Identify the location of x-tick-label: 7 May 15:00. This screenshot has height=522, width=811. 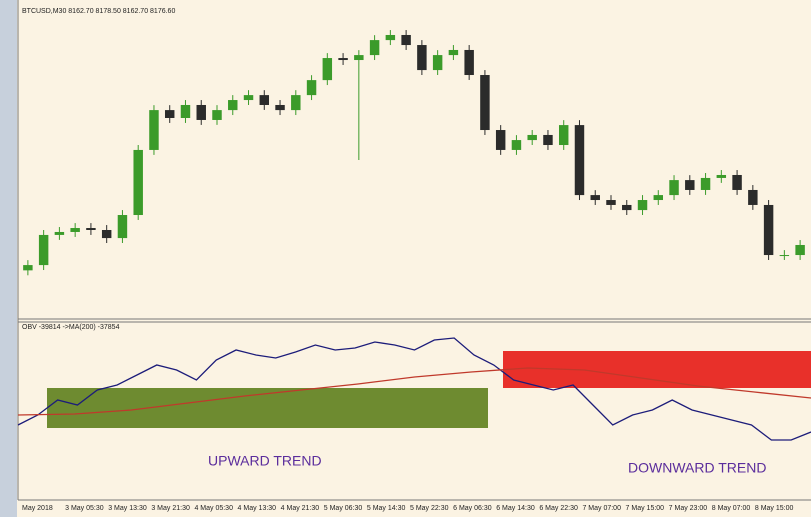
(645, 508).